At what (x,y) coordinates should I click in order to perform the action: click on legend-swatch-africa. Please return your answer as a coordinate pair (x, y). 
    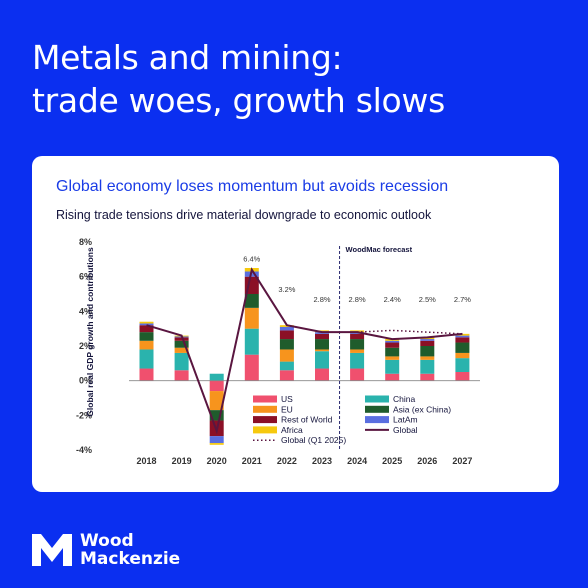
    Looking at the image, I should click on (265, 430).